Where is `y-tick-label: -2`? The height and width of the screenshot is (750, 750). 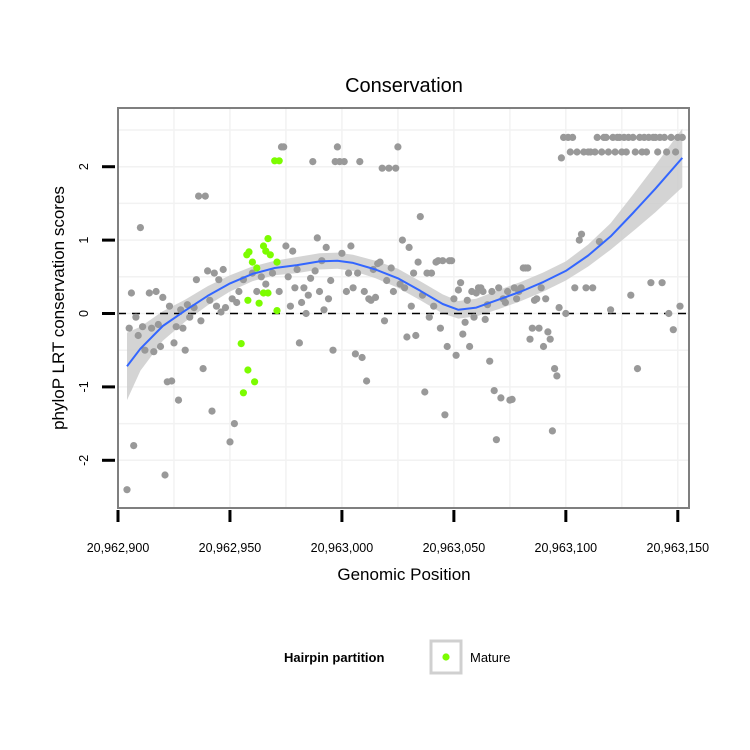
y-tick-label: -2 is located at coordinates (84, 460).